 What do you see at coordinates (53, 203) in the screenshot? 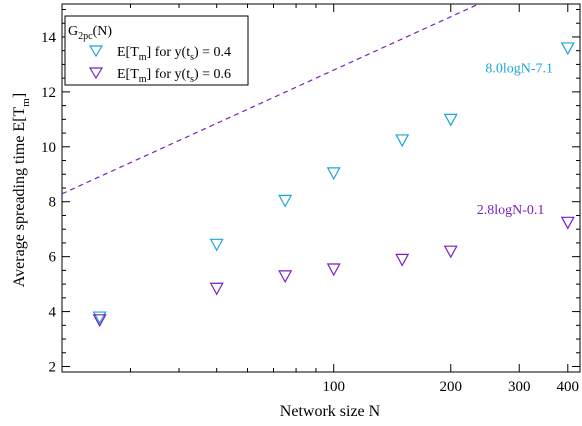
I see `y-tick-label: 8` at bounding box center [53, 203].